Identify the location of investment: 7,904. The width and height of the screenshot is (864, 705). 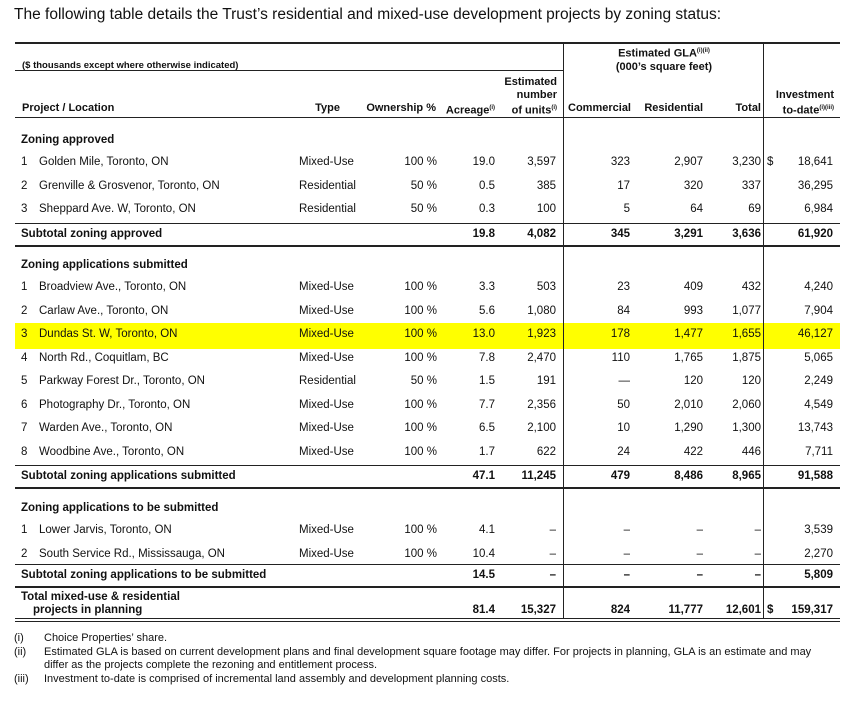
(818, 310).